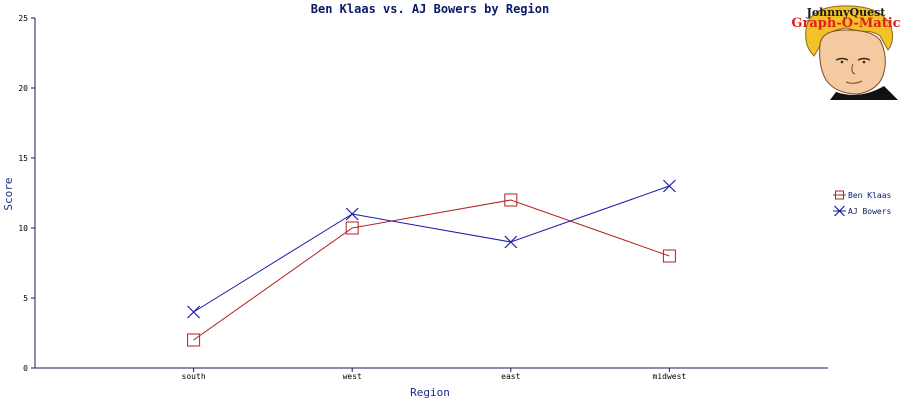 This screenshot has height=400, width=900. I want to click on legend-label: AJ Bowers, so click(870, 211).